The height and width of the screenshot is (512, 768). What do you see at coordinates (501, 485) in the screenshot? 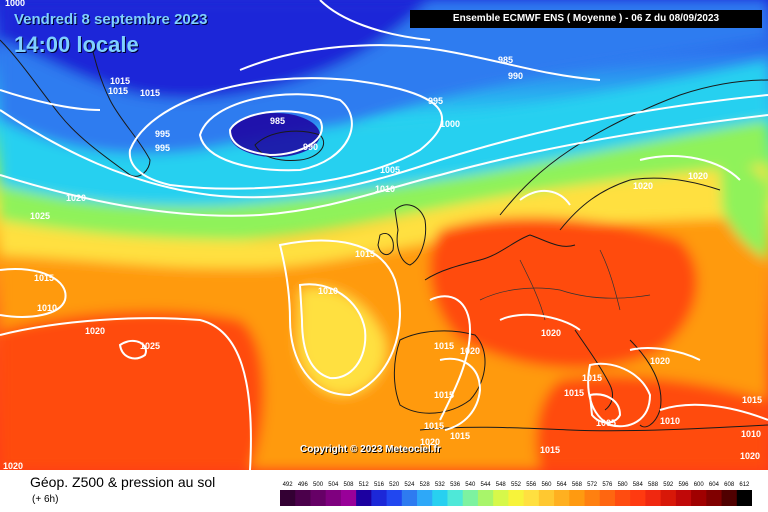
I see `legend-label: 548` at bounding box center [501, 485].